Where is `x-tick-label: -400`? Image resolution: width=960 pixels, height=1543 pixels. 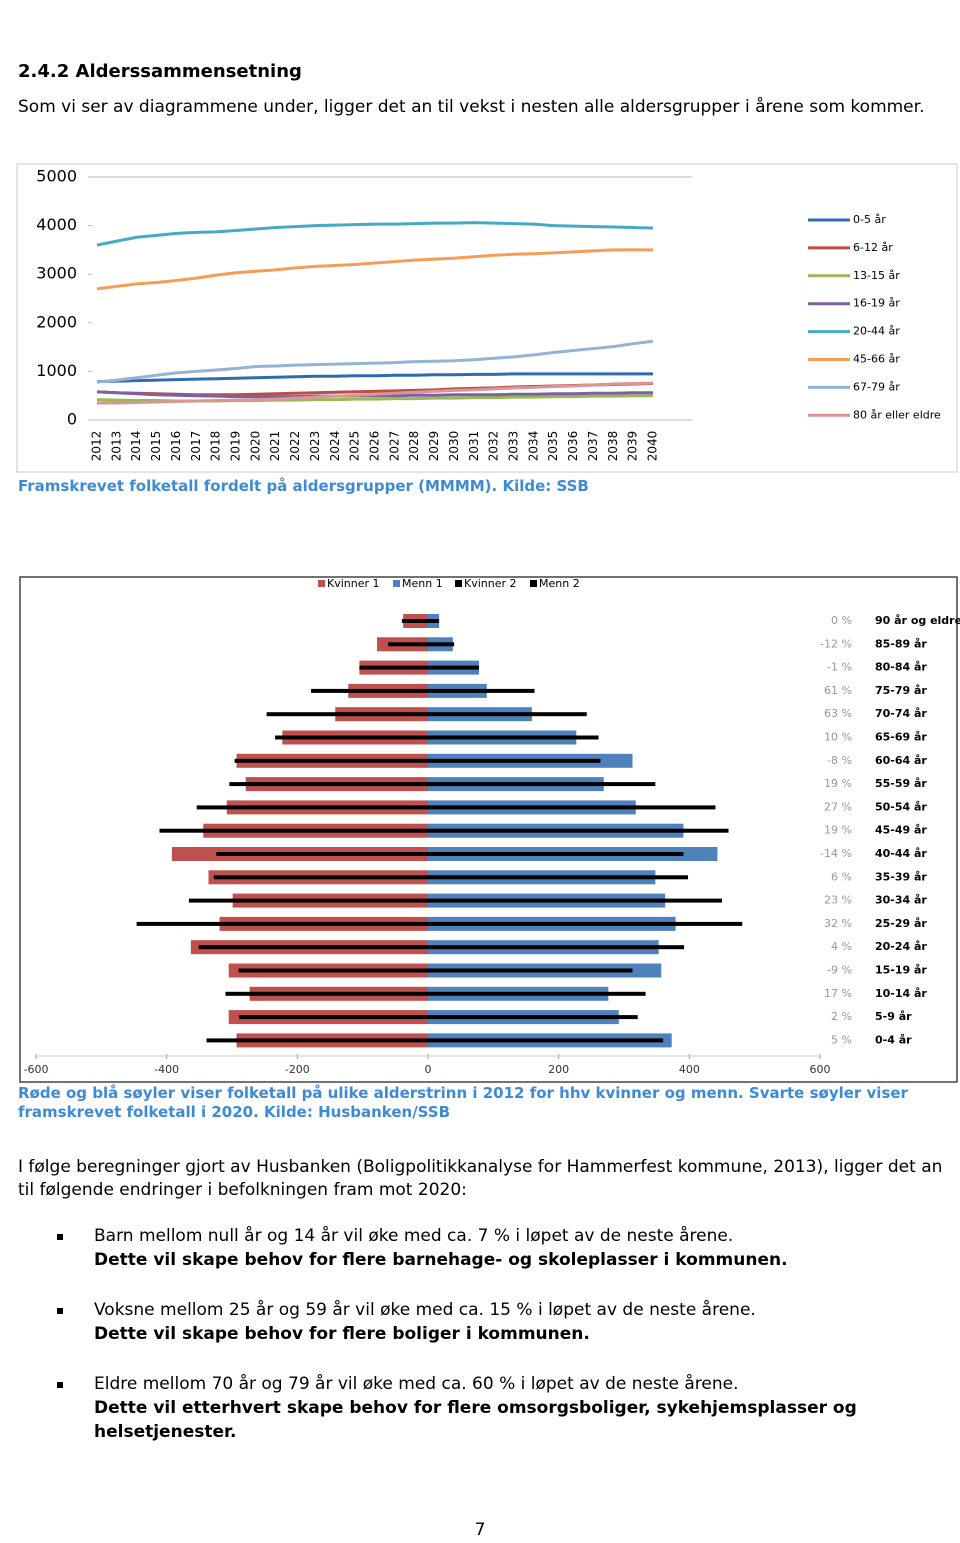
x-tick-label: -400 is located at coordinates (166, 1069).